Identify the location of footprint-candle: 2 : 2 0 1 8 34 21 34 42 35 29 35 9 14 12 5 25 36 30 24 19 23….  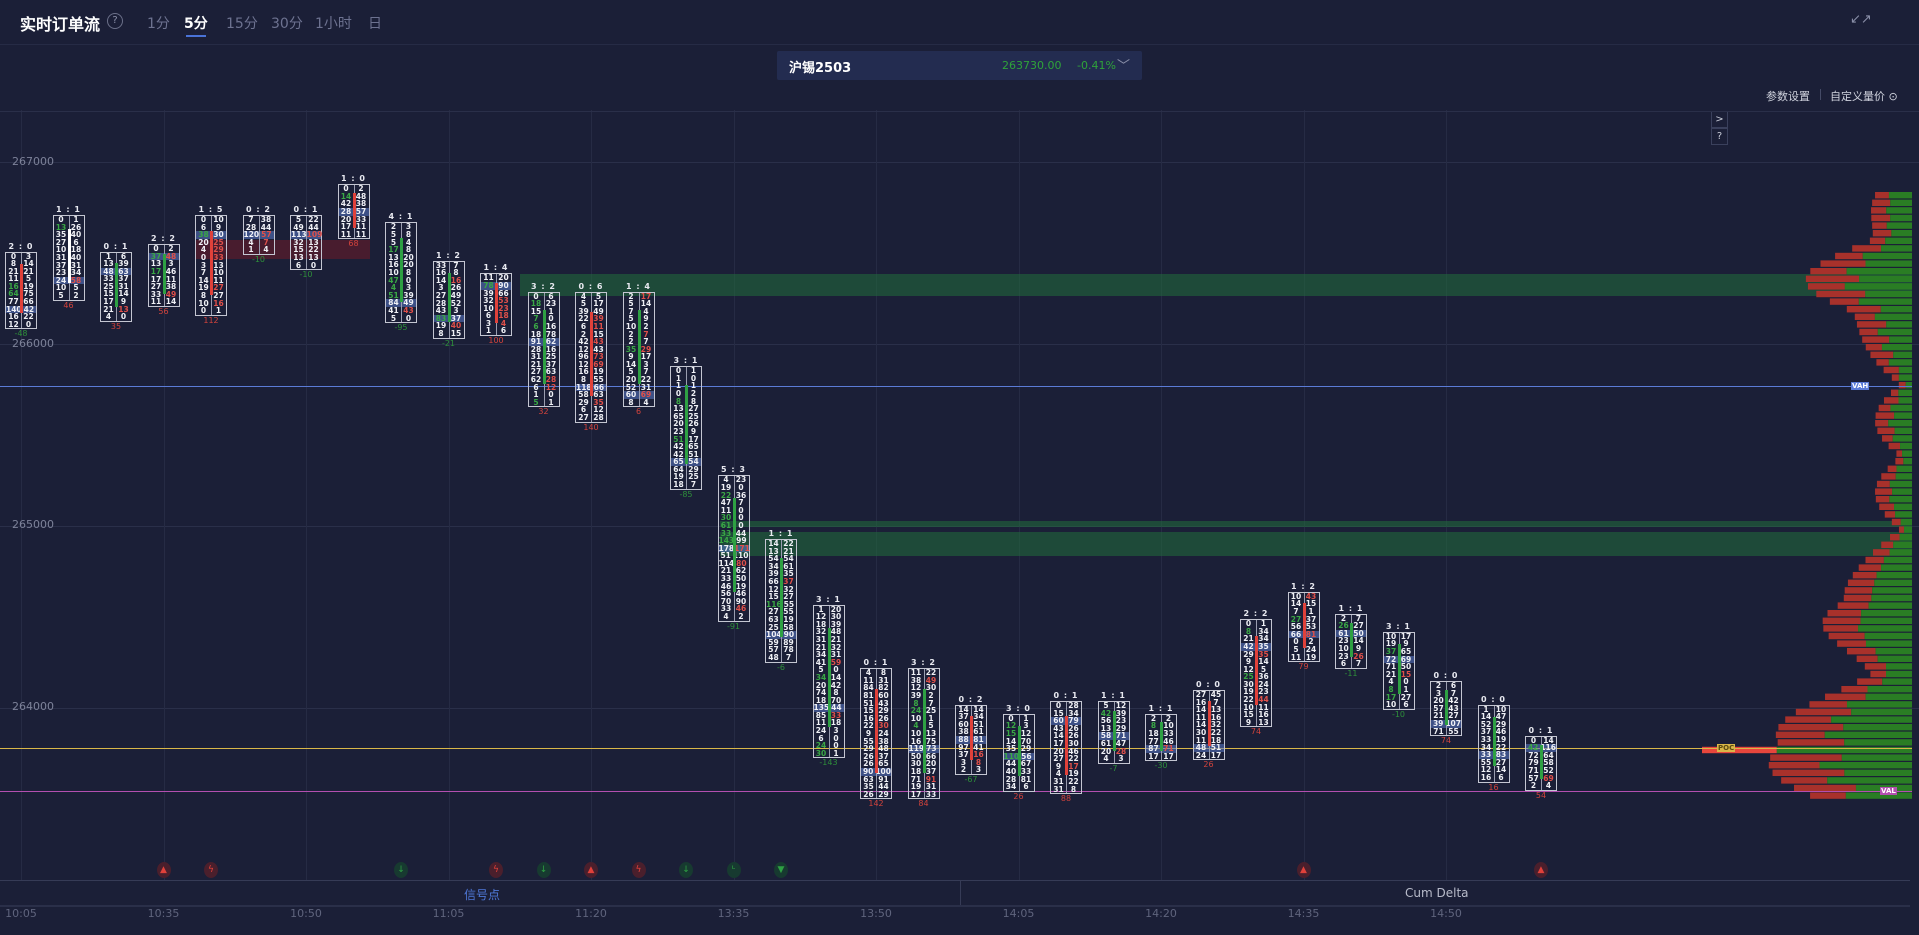
(1256, 672).